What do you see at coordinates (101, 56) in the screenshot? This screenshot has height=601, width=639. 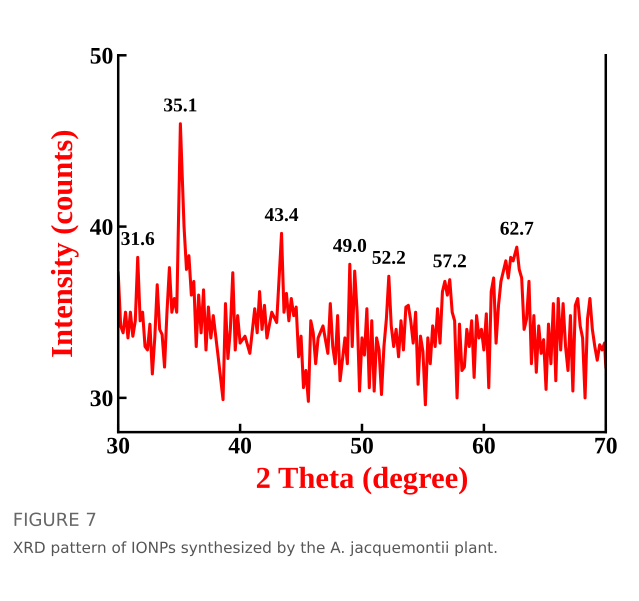 I see `y-tick-label: 50` at bounding box center [101, 56].